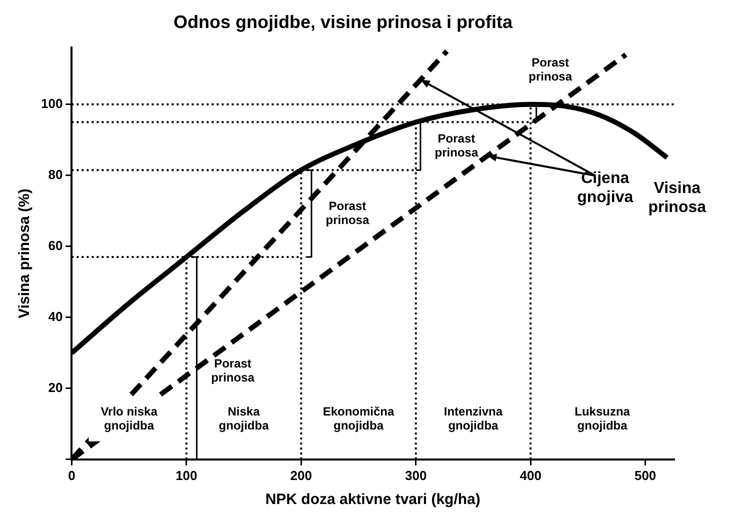 The height and width of the screenshot is (523, 744). What do you see at coordinates (72, 475) in the screenshot?
I see `x-tick-label: 0` at bounding box center [72, 475].